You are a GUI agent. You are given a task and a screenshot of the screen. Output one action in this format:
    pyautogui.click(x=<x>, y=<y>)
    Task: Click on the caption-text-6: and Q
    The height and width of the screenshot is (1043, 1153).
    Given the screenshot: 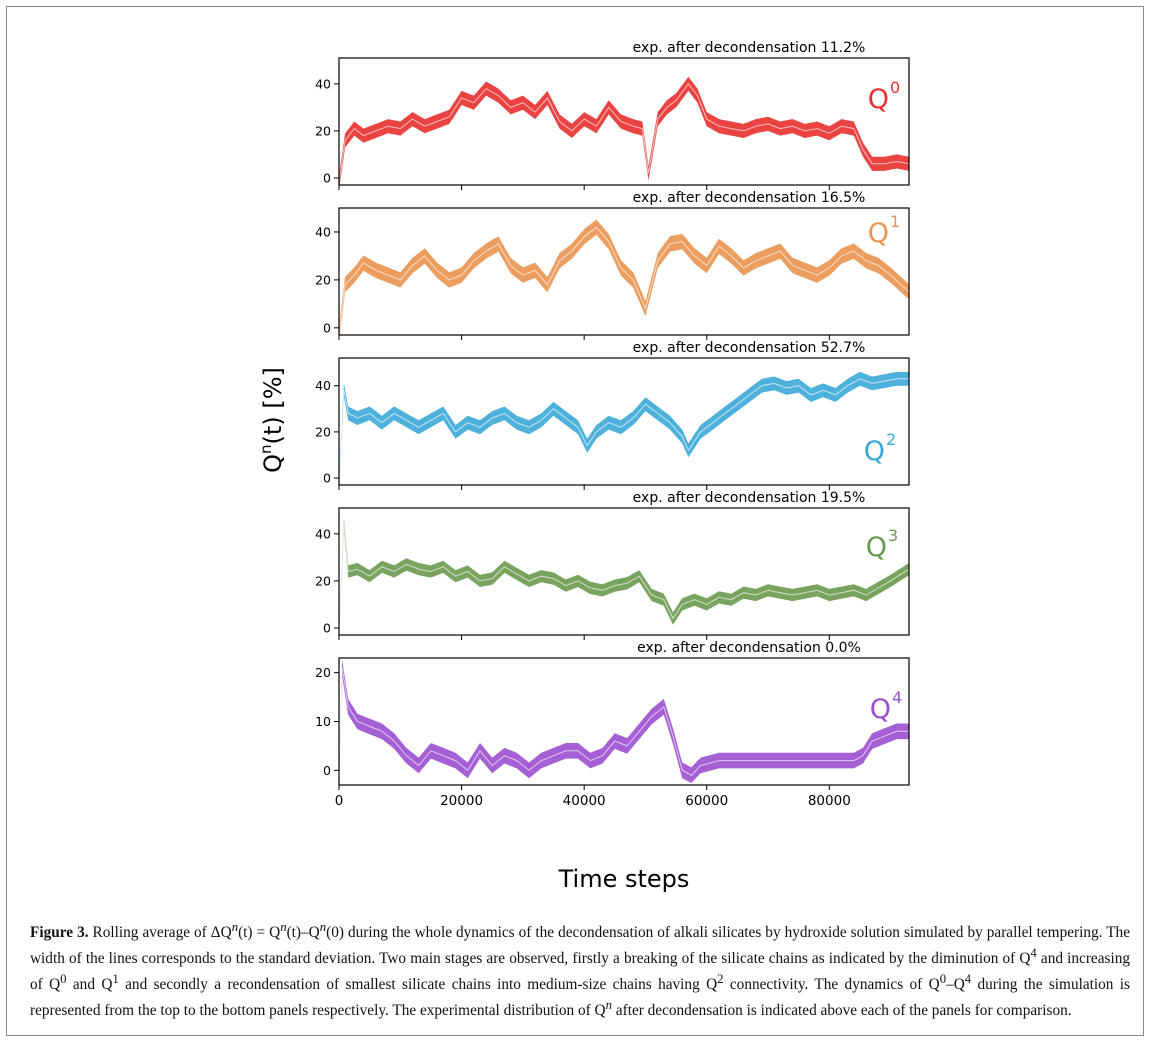 What is the action you would take?
    pyautogui.click(x=89, y=985)
    